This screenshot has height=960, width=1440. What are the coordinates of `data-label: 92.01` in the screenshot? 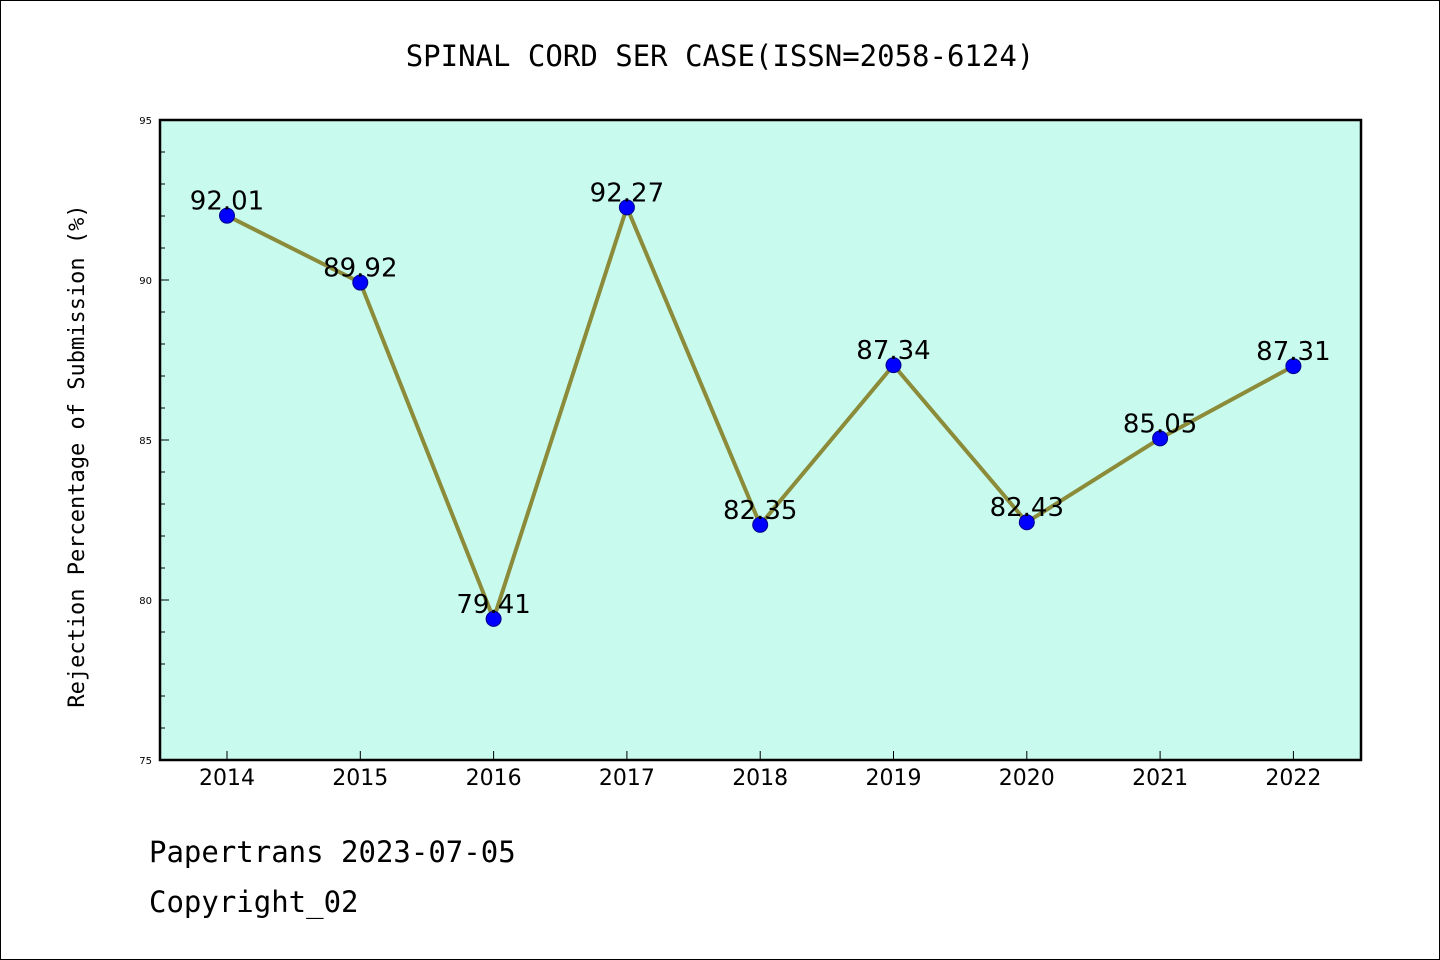 It's located at (227, 202).